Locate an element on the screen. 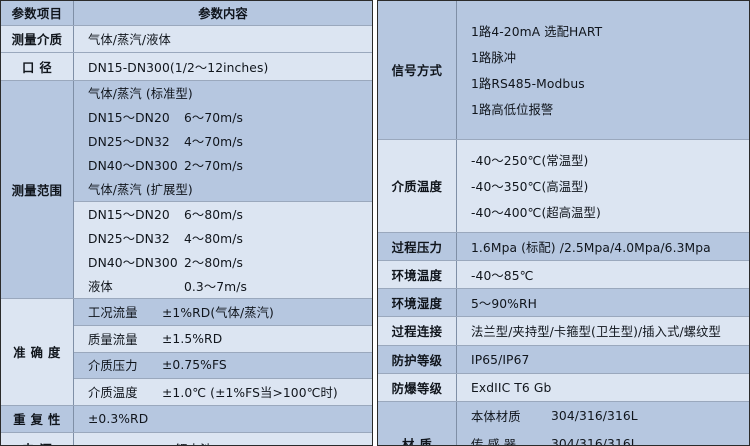 This screenshot has width=750, height=446. accuracy-line-key: 介质压力 is located at coordinates (113, 366).